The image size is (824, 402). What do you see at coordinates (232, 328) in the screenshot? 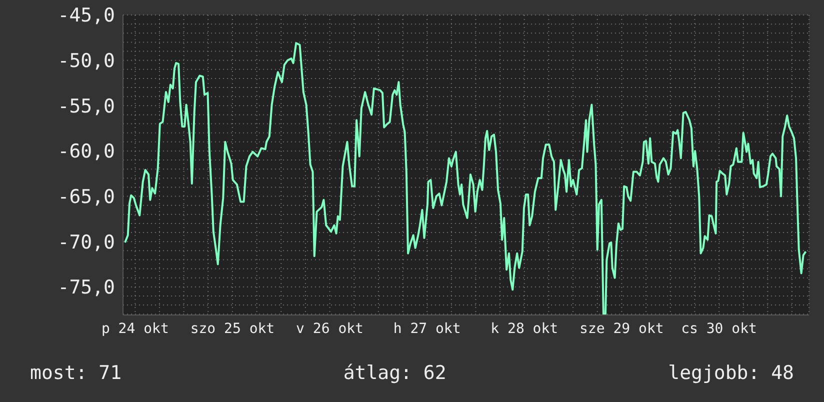
I see `x-tick-label: szo 25 okt` at bounding box center [232, 328].